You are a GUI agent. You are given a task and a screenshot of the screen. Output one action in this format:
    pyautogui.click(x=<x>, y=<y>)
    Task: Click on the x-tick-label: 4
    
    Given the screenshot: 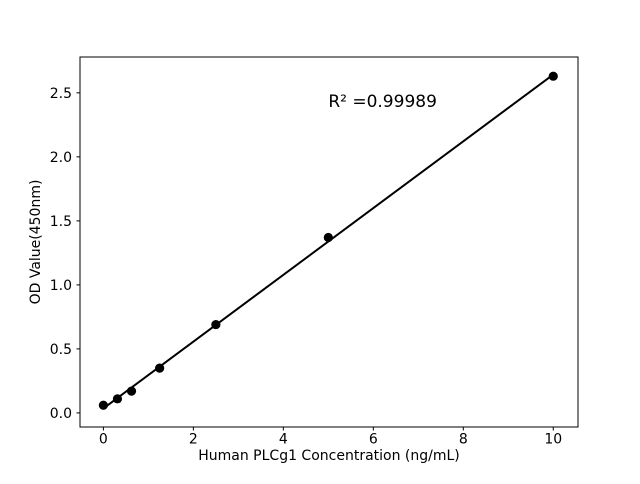 What is the action you would take?
    pyautogui.click(x=283, y=440)
    